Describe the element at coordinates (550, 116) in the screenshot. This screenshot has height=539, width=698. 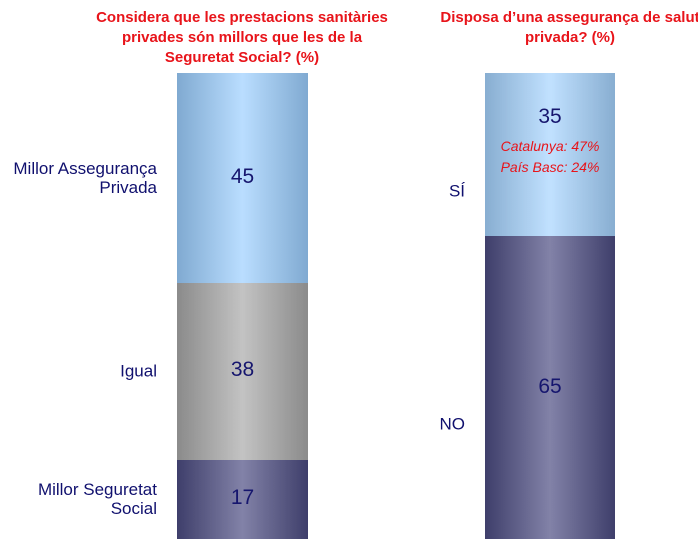
I see `value-label: 35` at that location.